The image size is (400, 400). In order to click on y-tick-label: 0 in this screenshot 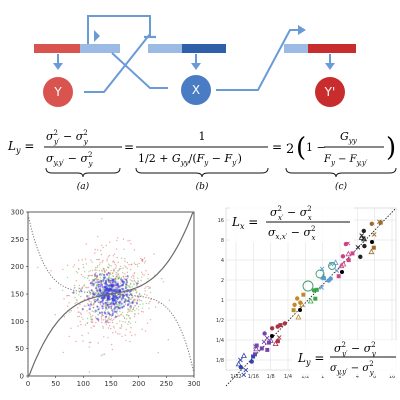, I will do `click(22, 377)`.